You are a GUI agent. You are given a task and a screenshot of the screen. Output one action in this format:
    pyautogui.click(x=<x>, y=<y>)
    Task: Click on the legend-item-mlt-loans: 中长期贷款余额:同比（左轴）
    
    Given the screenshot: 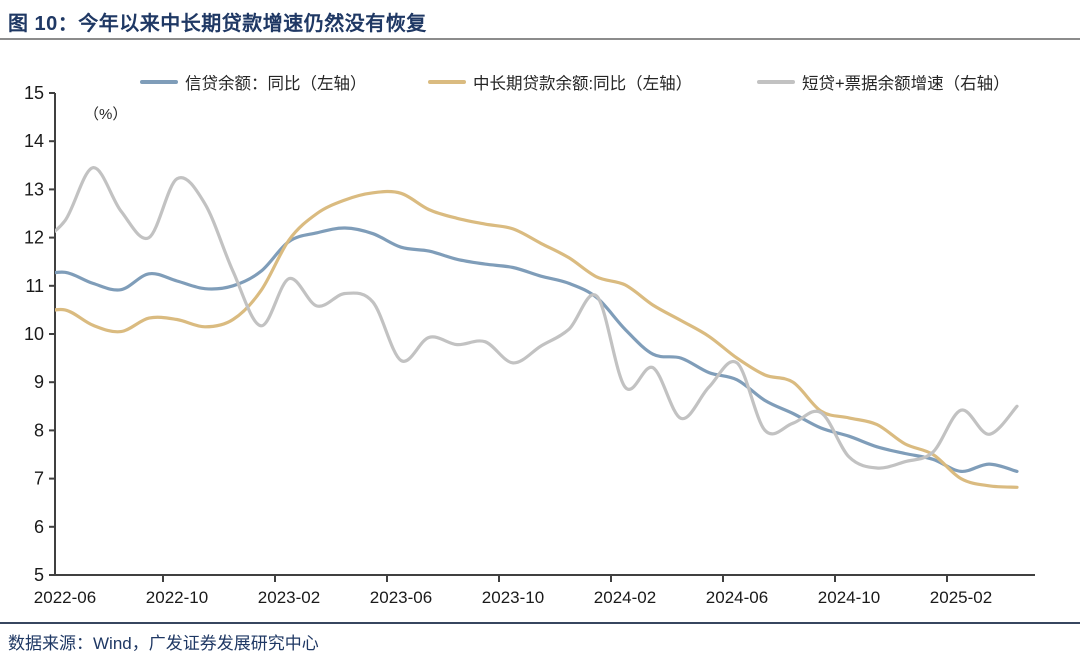 What is the action you would take?
    pyautogui.click(x=560, y=82)
    